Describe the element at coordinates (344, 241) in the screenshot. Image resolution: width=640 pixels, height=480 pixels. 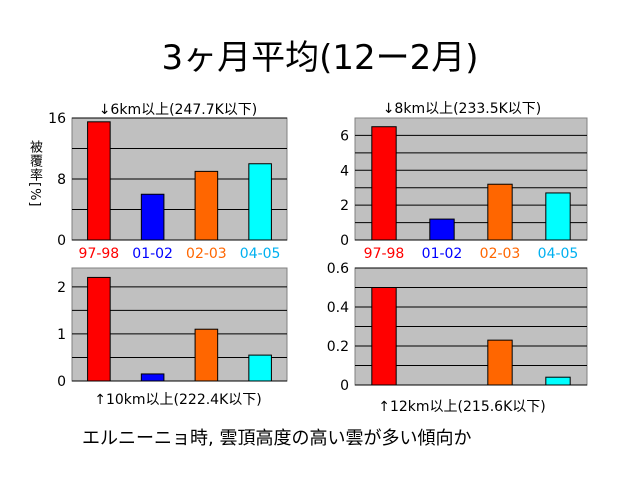
I see `chart-2-ytick-label: 0` at that location.